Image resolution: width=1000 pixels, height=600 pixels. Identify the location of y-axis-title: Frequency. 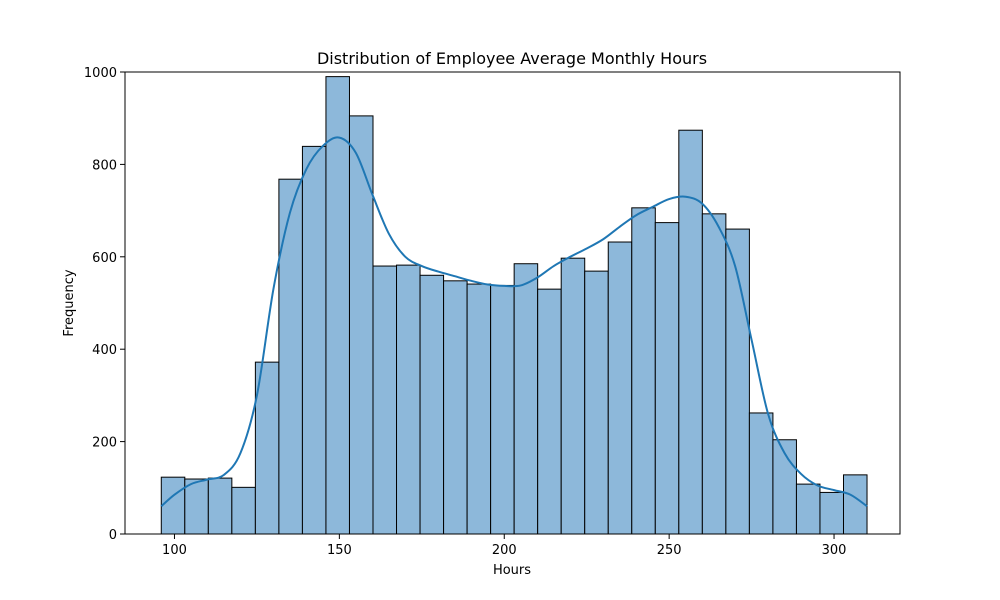
(69, 302).